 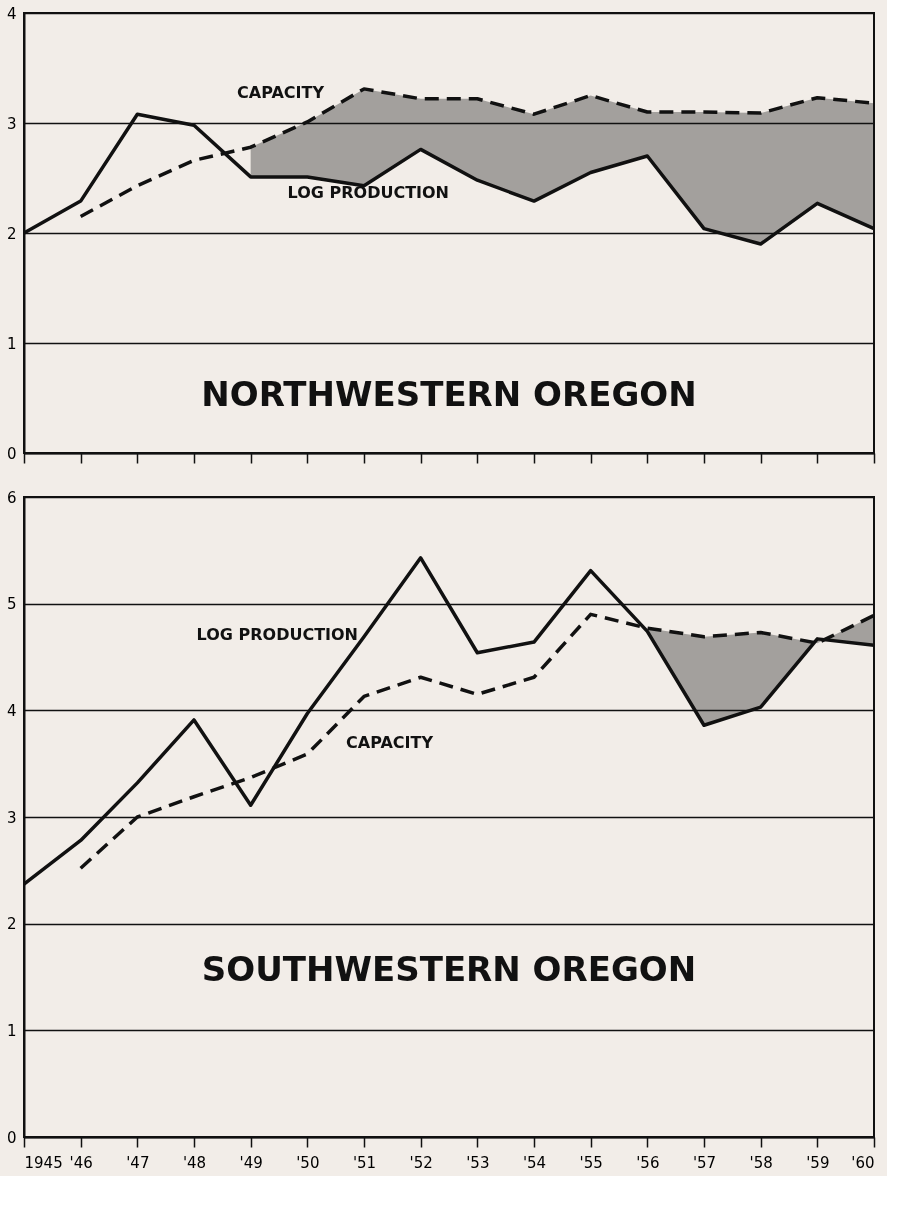 I want to click on y-tick-label: 6, so click(x=11, y=497).